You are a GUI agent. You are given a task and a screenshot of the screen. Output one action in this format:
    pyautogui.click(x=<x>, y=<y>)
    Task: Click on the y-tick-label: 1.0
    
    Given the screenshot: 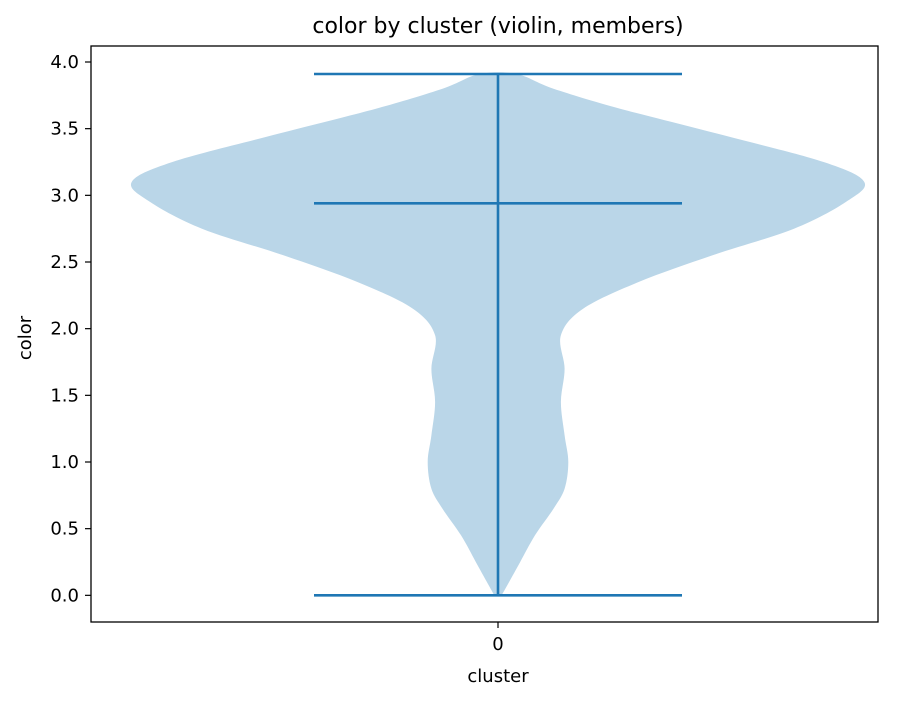 What is the action you would take?
    pyautogui.click(x=64, y=462)
    